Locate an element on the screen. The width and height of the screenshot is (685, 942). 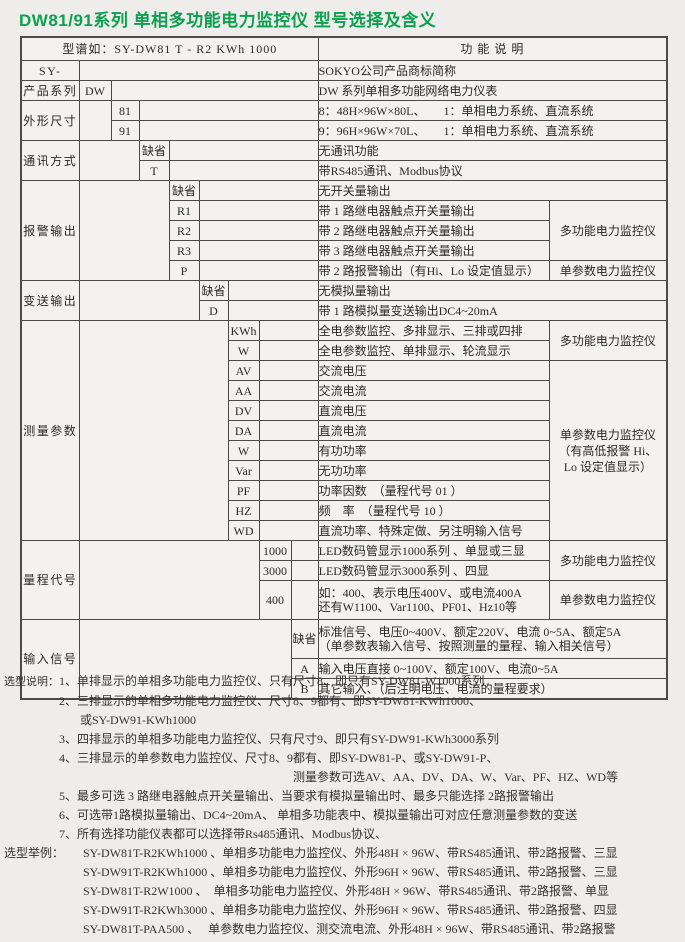
cell-param-wd-code: WD is located at coordinates (243, 530).